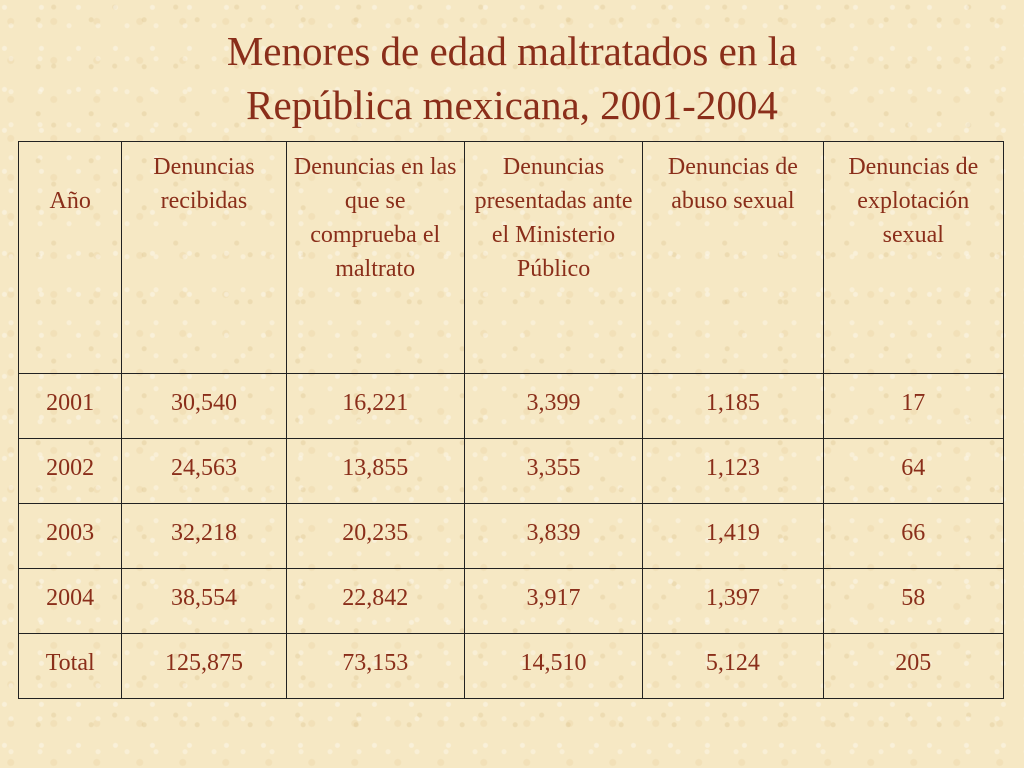 Image resolution: width=1024 pixels, height=768 pixels. I want to click on table-cell: 38,554, so click(204, 601).